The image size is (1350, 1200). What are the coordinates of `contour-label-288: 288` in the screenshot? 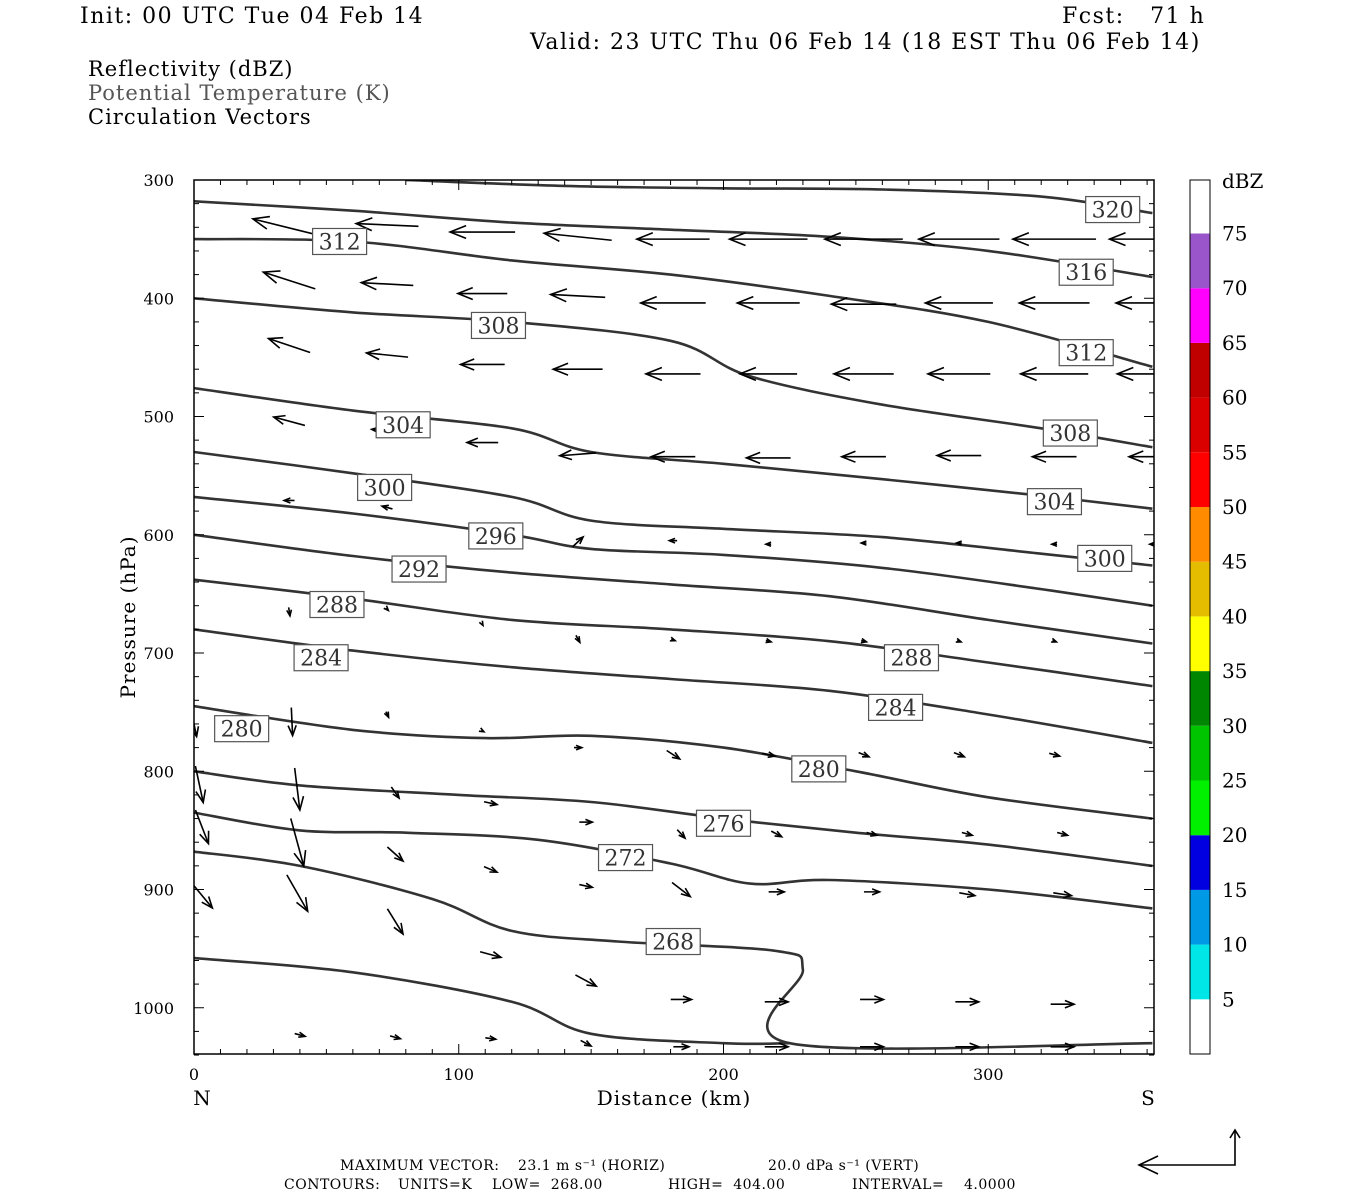 It's located at (337, 606).